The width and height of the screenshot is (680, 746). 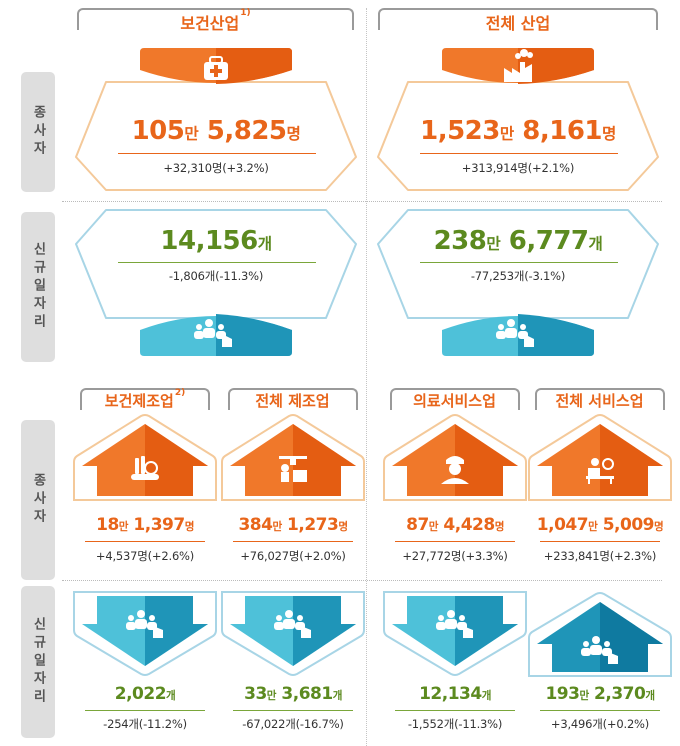 I want to click on row-label-new-jobs-bottom: 신규일자리, so click(x=38, y=662).